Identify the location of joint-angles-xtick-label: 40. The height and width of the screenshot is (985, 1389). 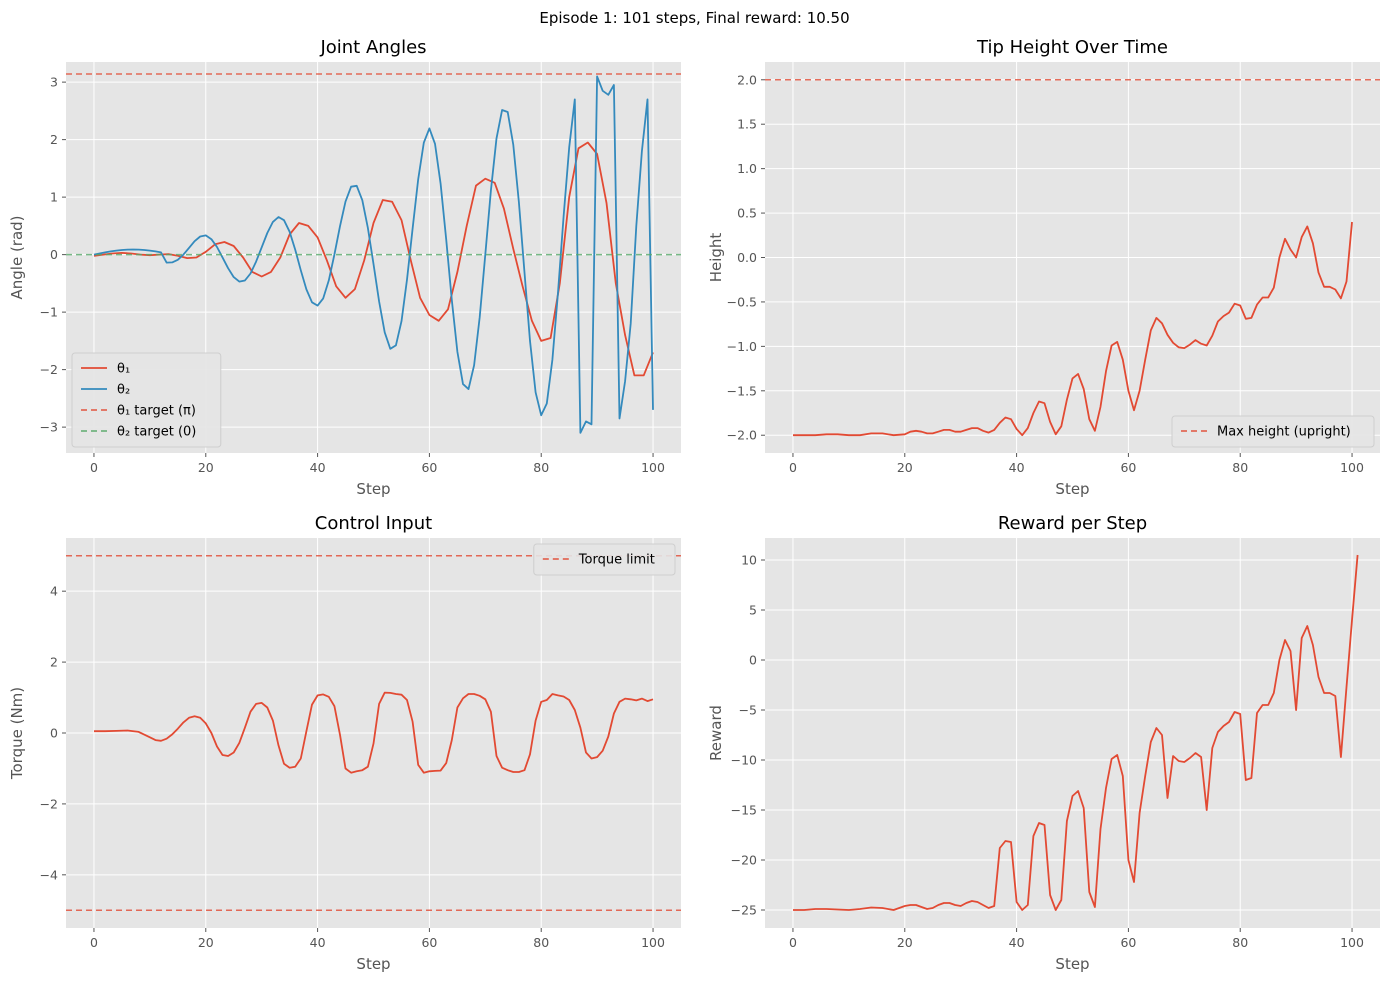
(318, 467).